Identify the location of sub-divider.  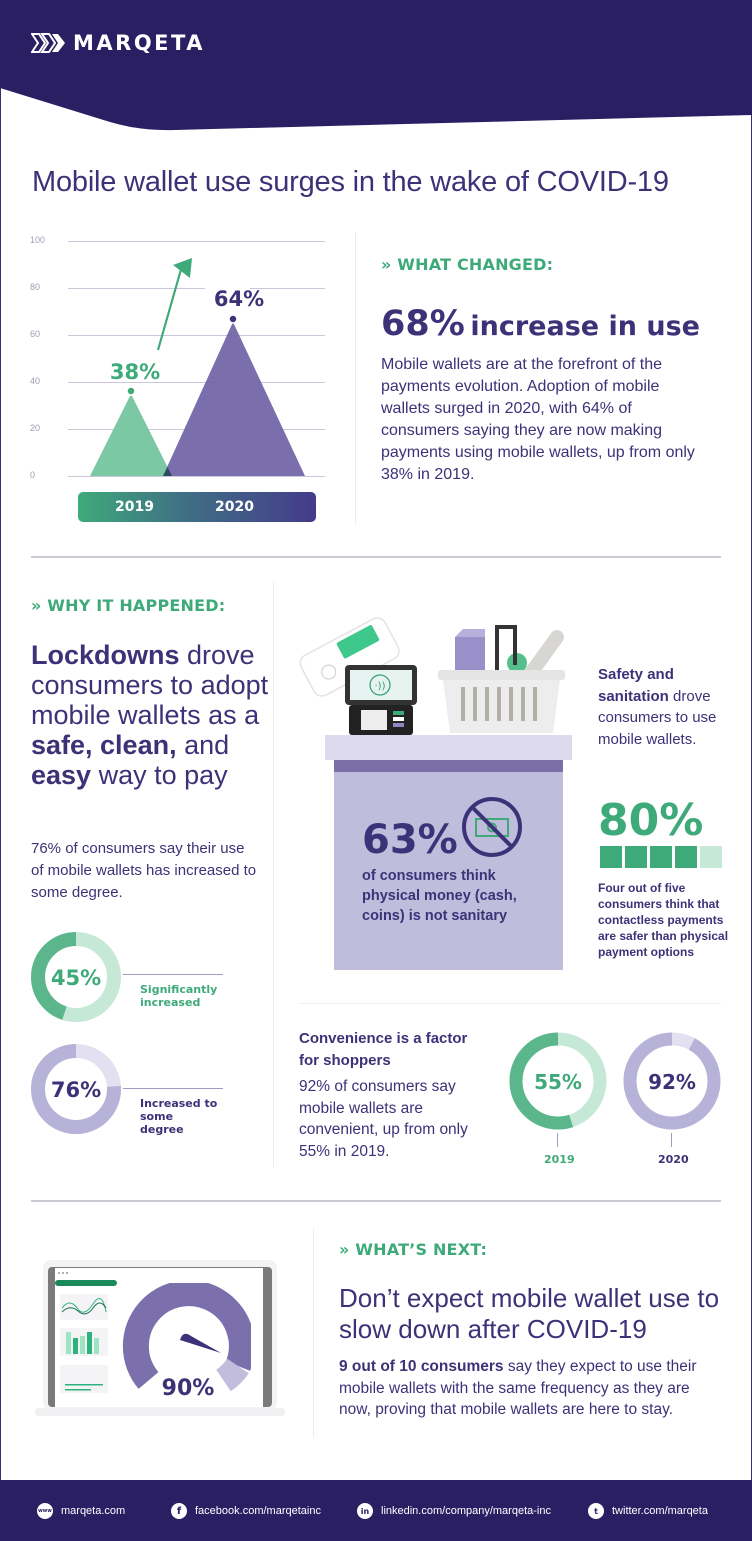
(510, 1003).